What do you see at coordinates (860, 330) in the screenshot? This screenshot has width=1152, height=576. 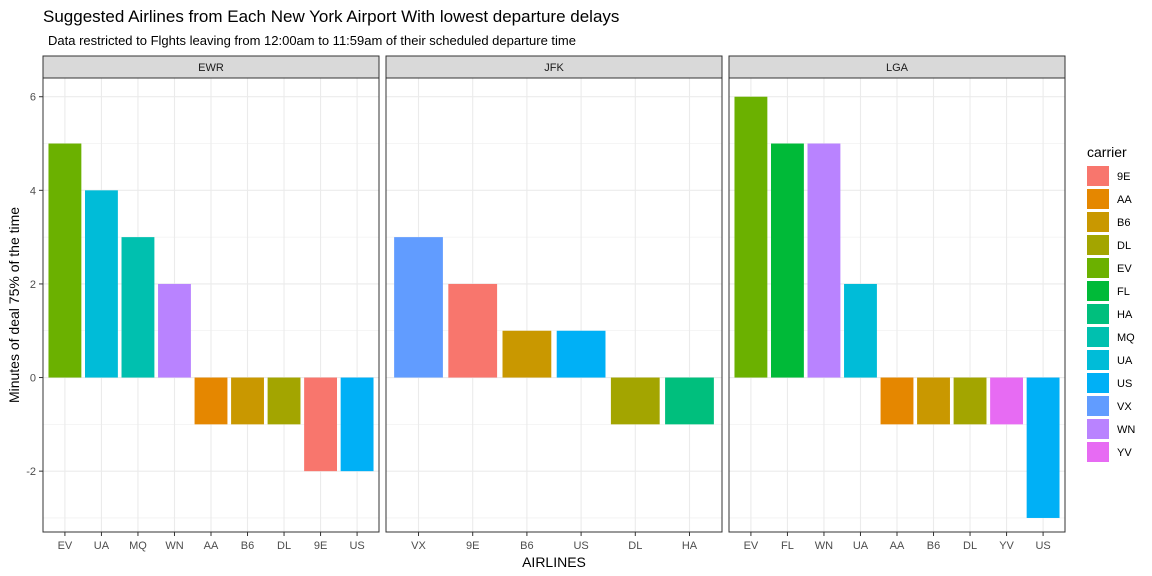 I see `bar-lga-ua` at bounding box center [860, 330].